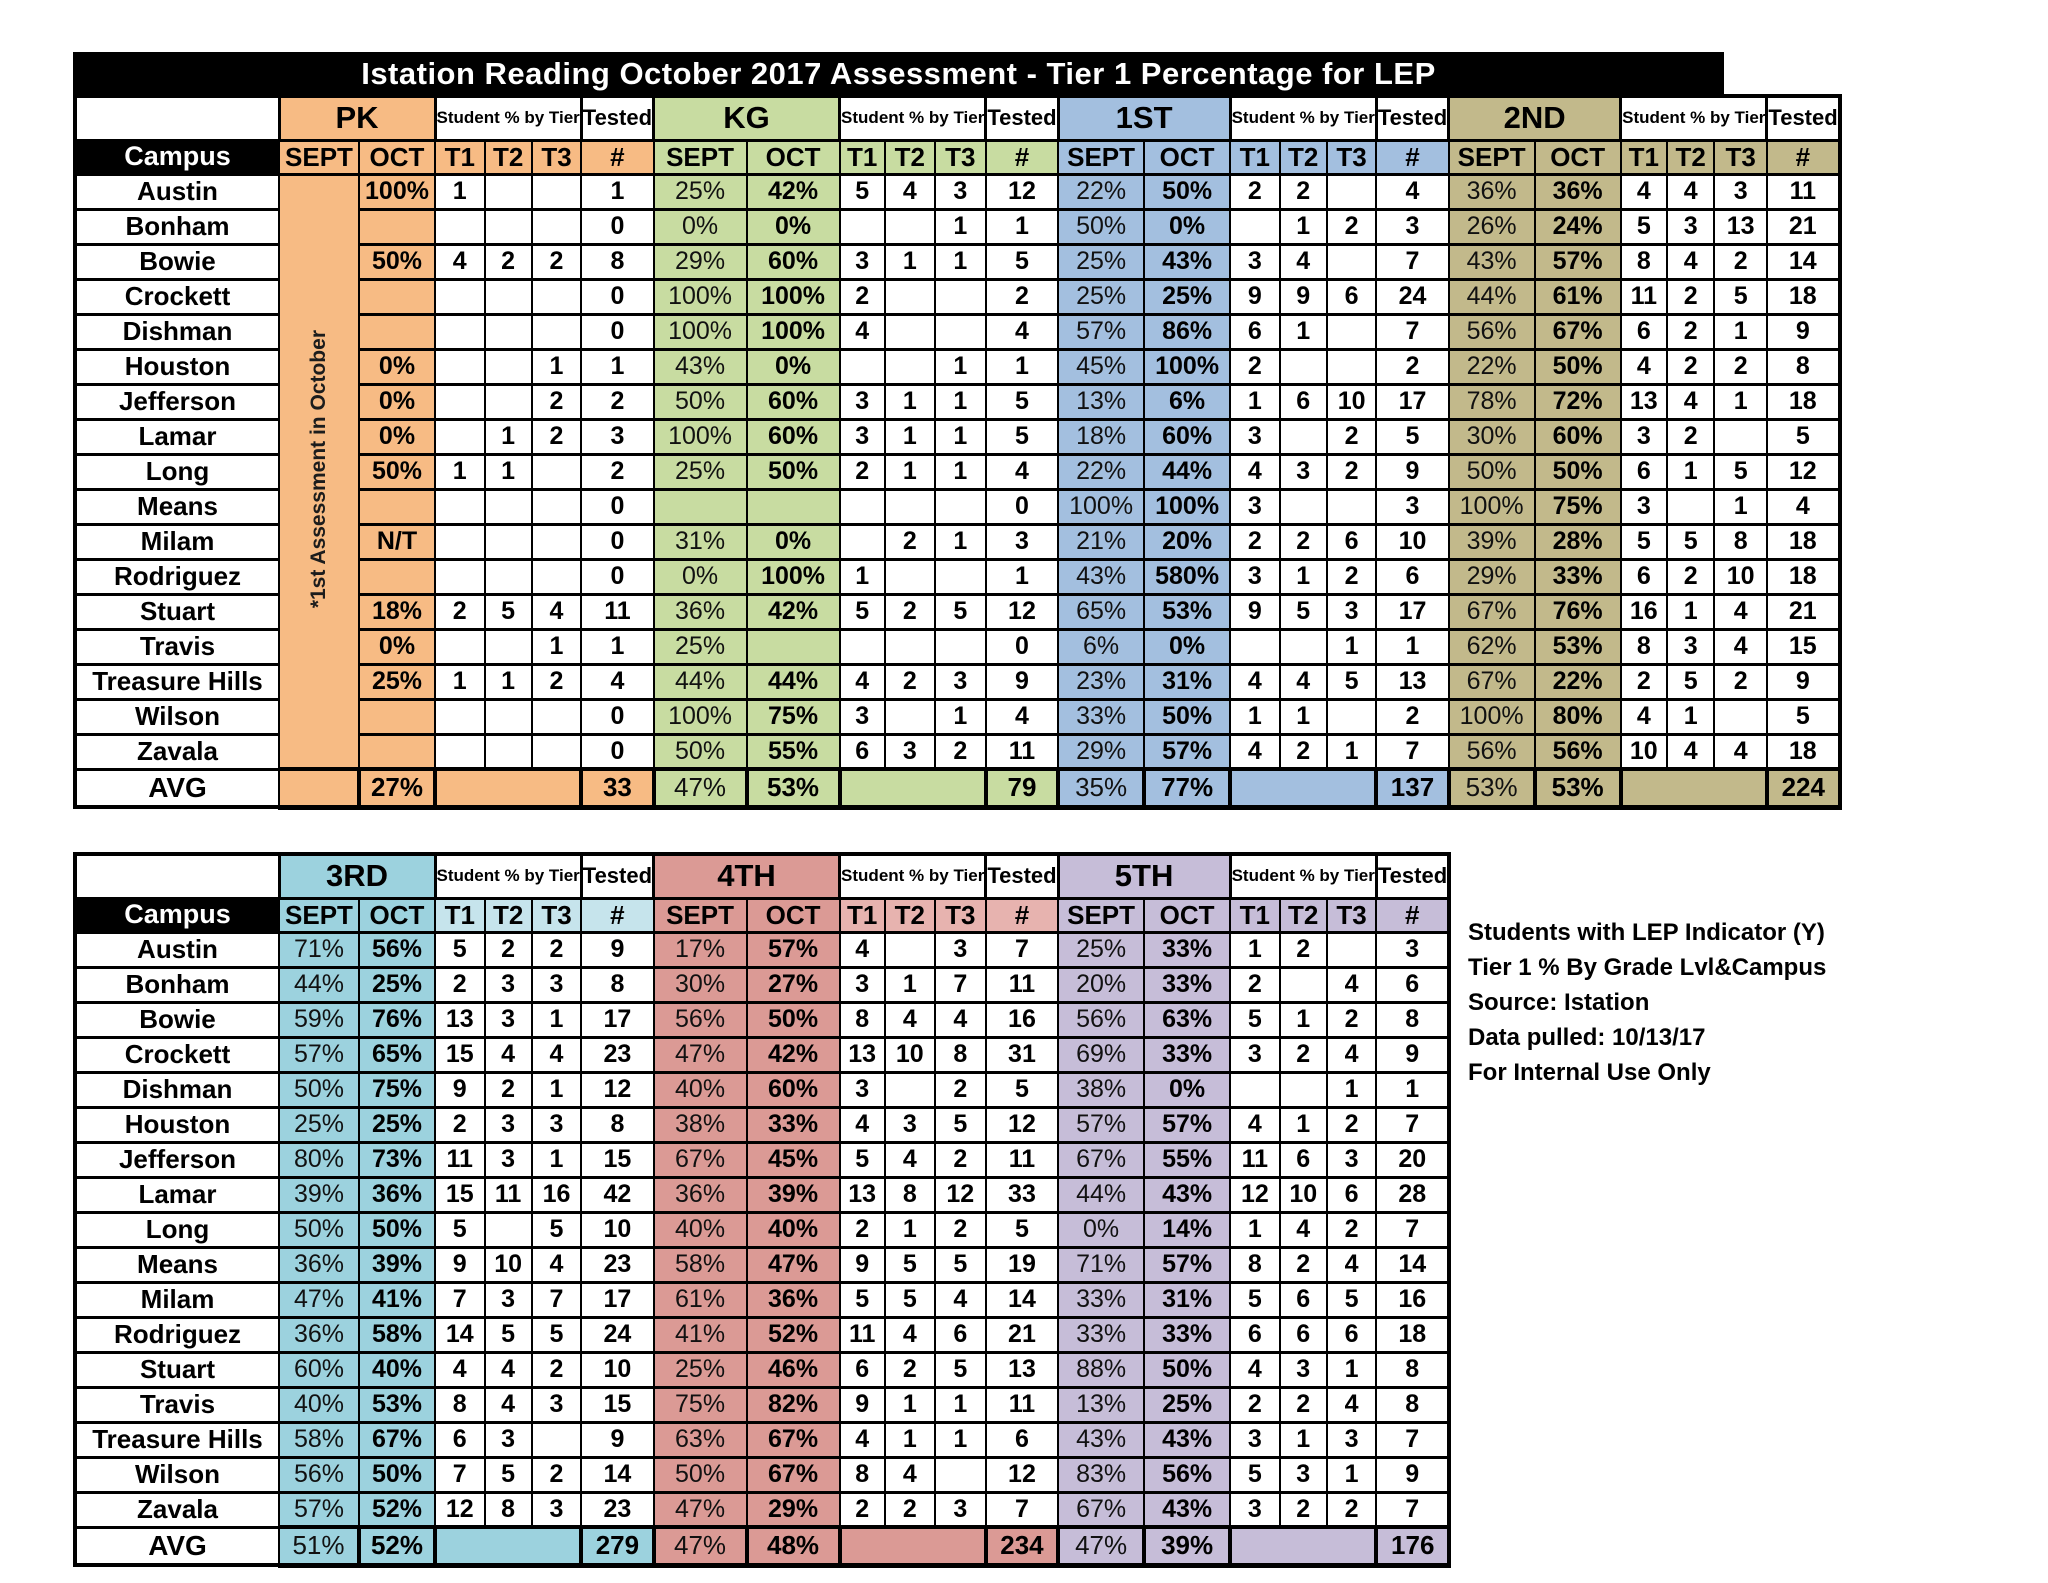  Describe the element at coordinates (177, 1369) in the screenshot. I see `campus-cell: Stuart` at that location.